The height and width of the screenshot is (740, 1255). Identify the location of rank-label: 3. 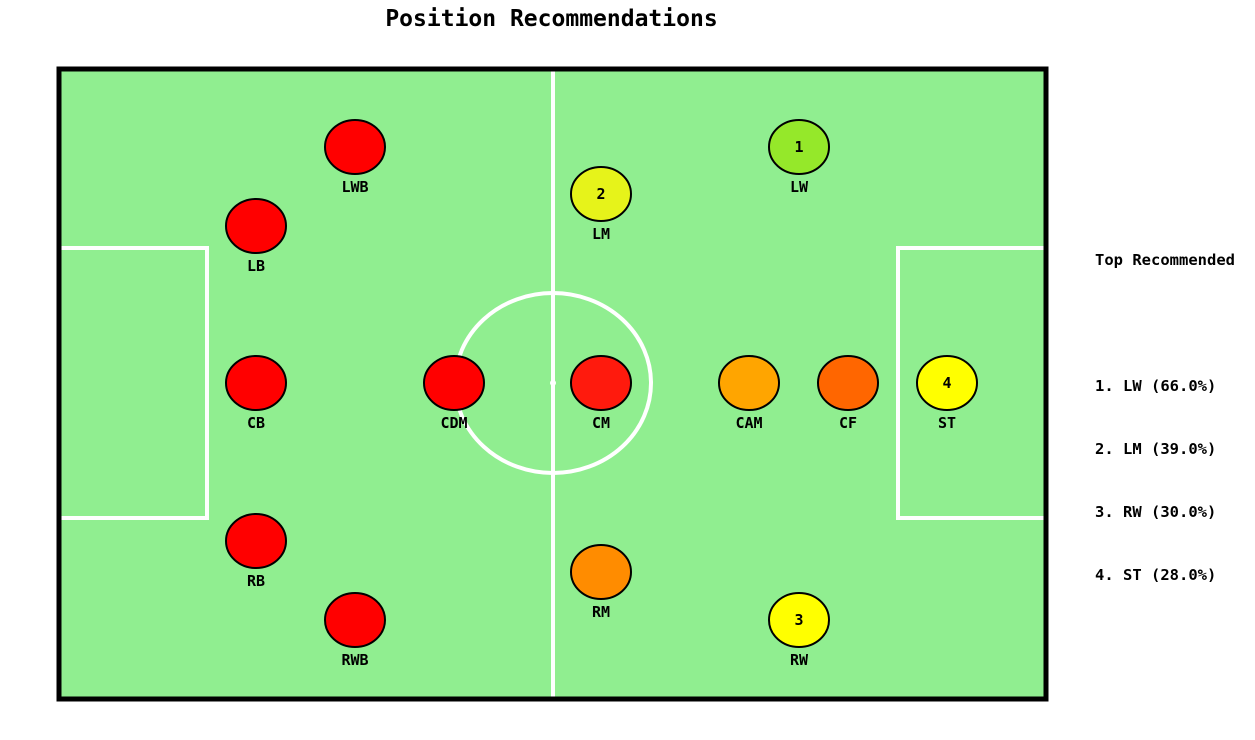
(798, 620).